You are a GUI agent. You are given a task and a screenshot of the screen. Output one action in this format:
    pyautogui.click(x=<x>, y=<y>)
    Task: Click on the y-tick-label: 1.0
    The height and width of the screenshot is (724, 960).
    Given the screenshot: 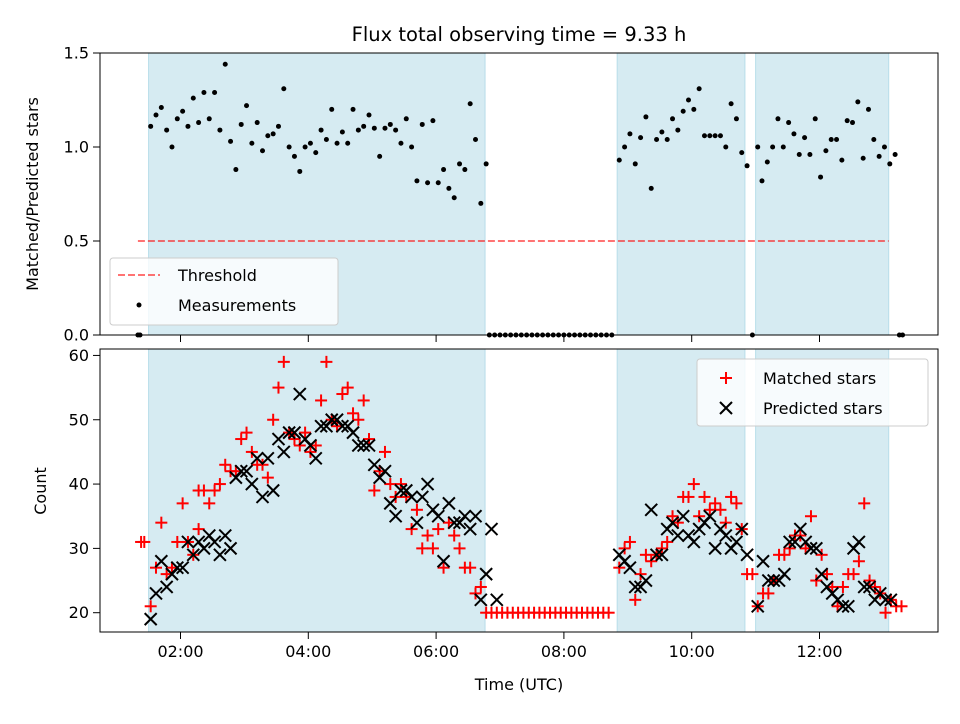 What is the action you would take?
    pyautogui.click(x=76, y=147)
    